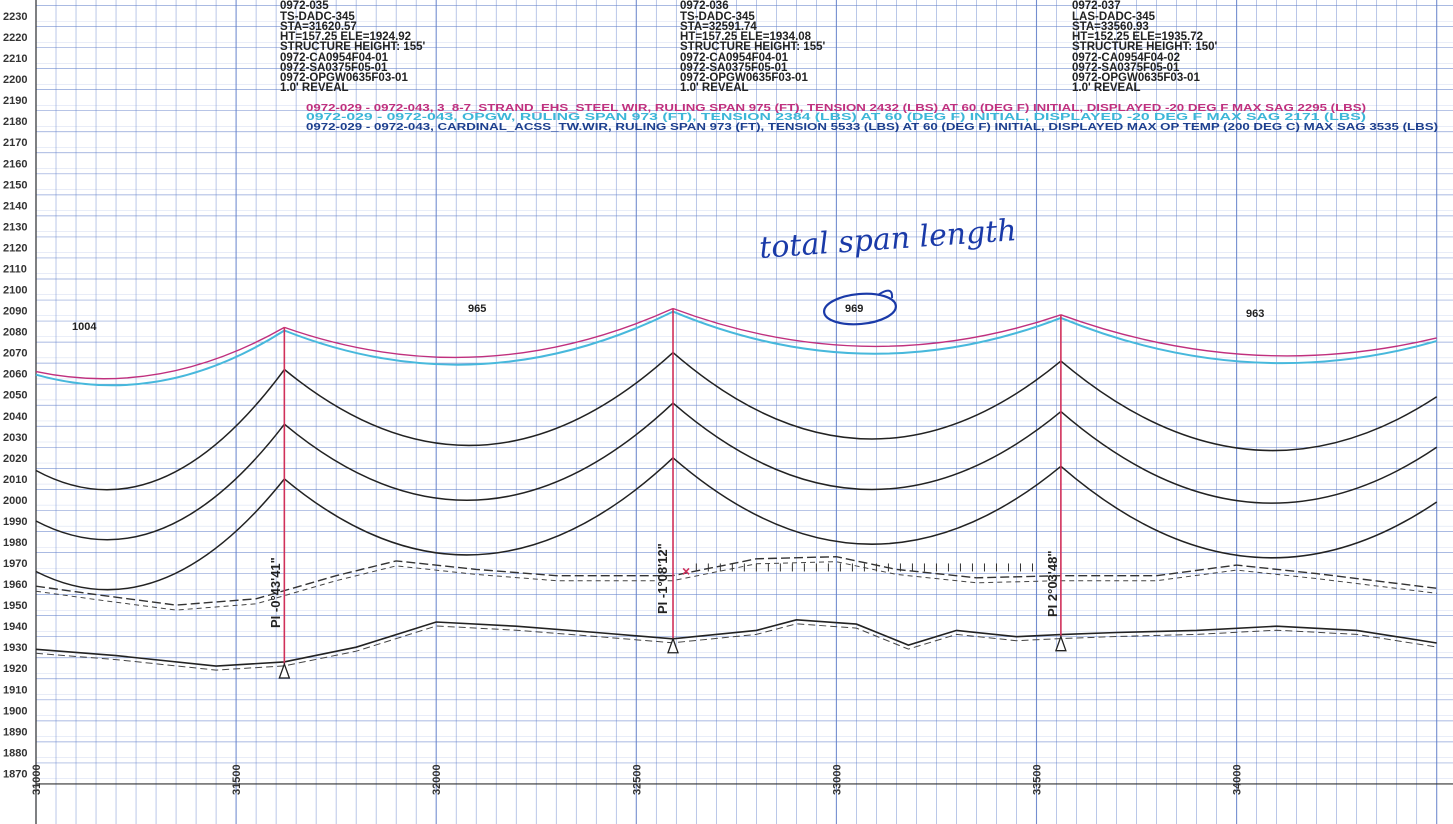 This screenshot has height=824, width=1453. I want to click on elevation-tick-label: 2120, so click(15, 248).